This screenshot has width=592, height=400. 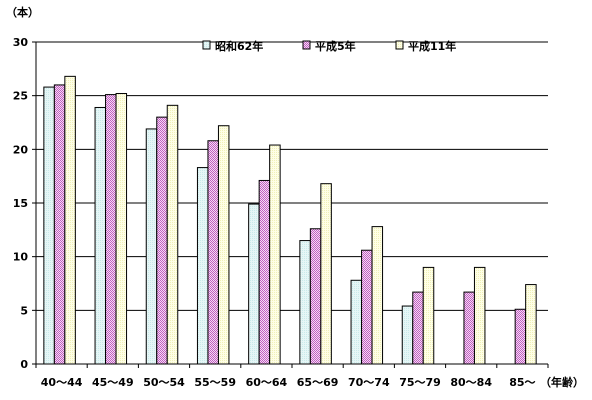 I want to click on y-axis-ticks: 0 5 10 15 20 25 30, so click(x=24, y=203).